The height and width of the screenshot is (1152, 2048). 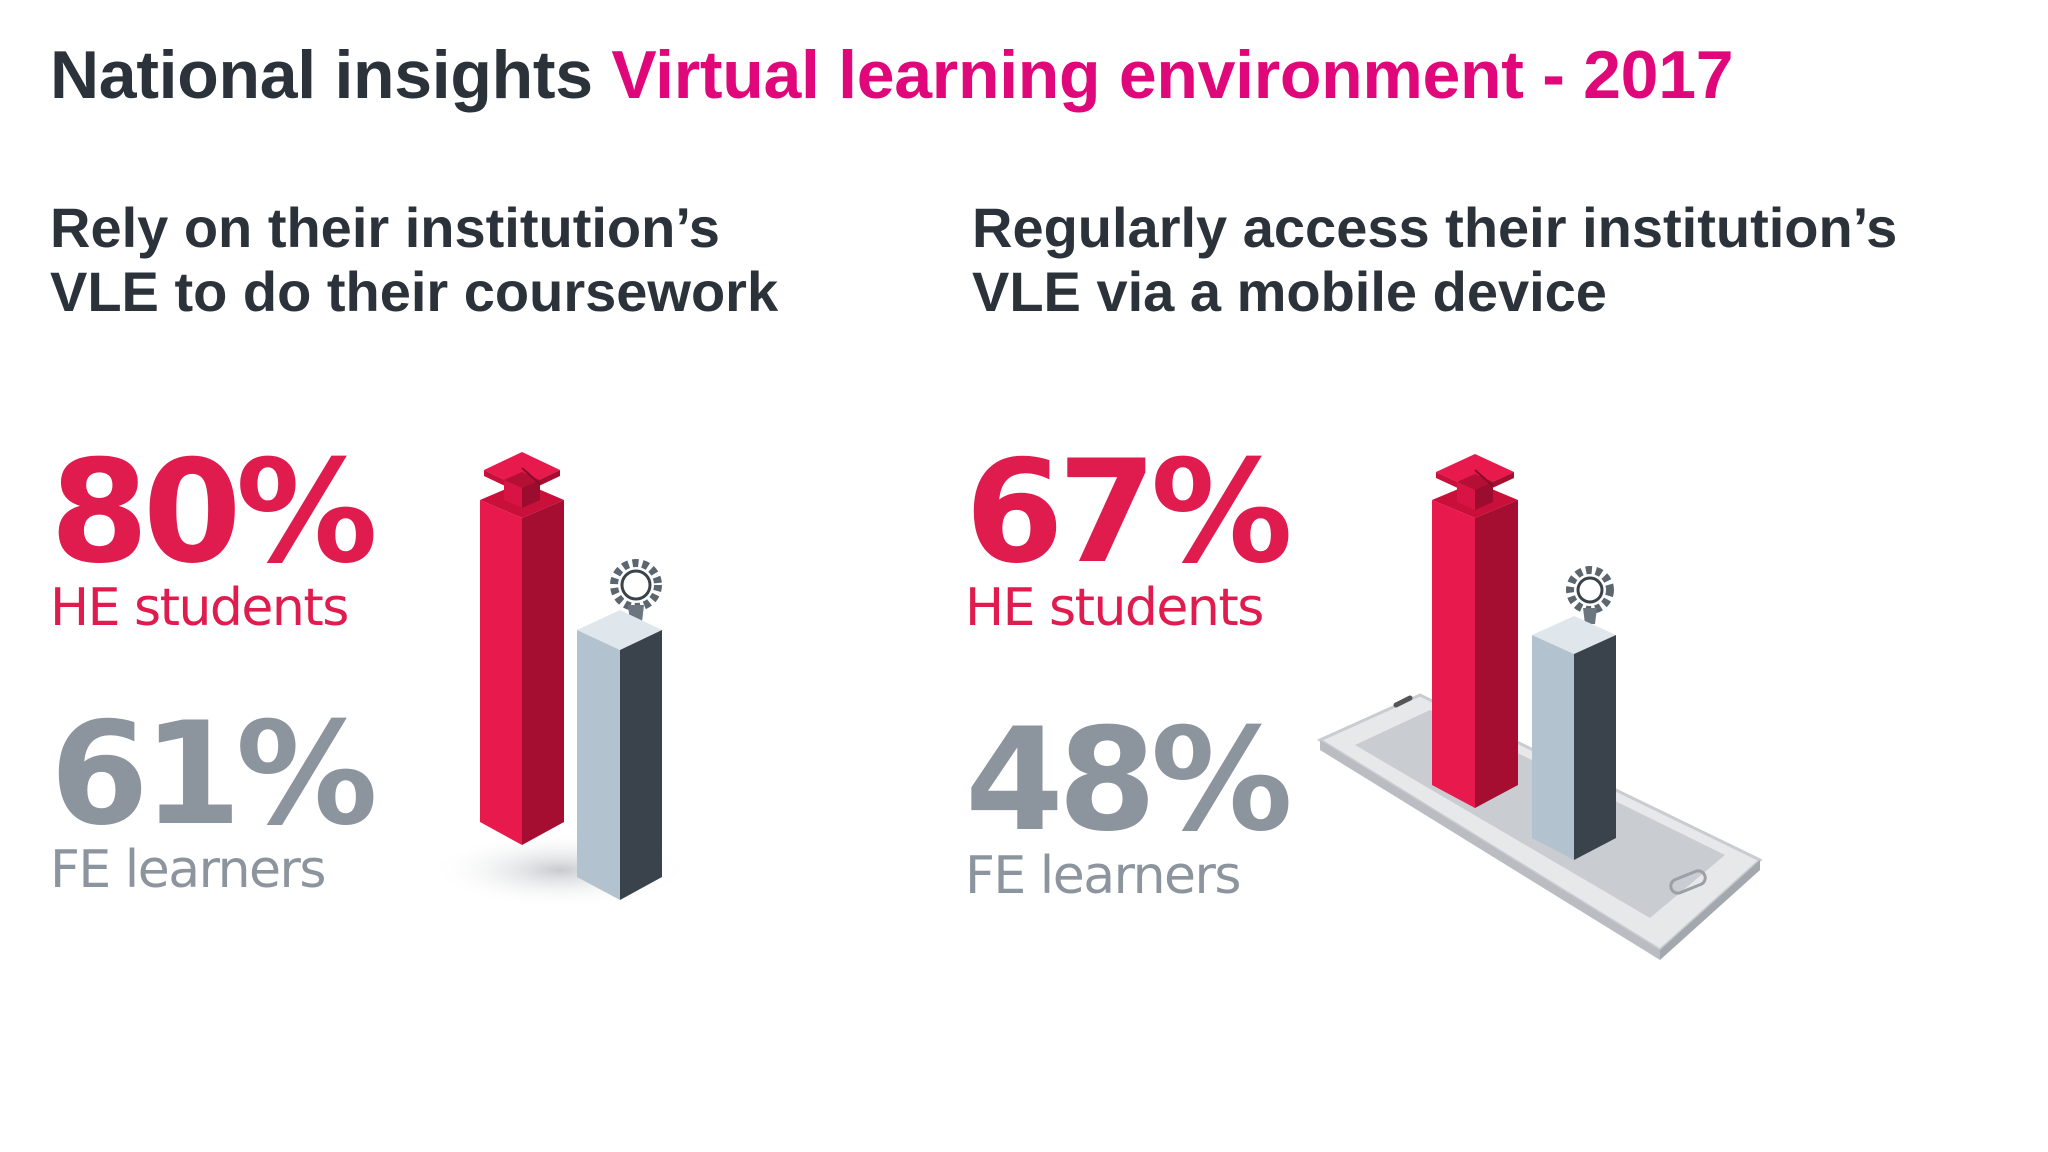 What do you see at coordinates (1114, 608) in the screenshot?
I see `right-he-label: HE students` at bounding box center [1114, 608].